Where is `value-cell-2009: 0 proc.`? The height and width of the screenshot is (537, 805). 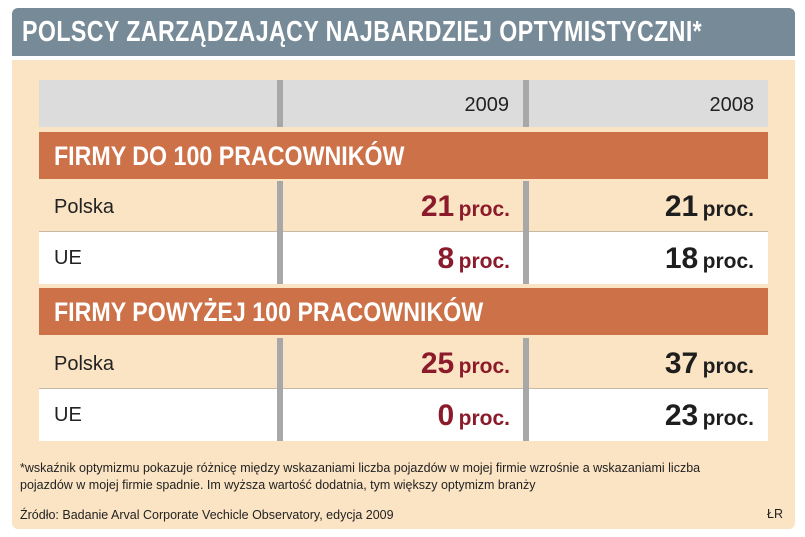
value-cell-2009: 0 proc. is located at coordinates (400, 418).